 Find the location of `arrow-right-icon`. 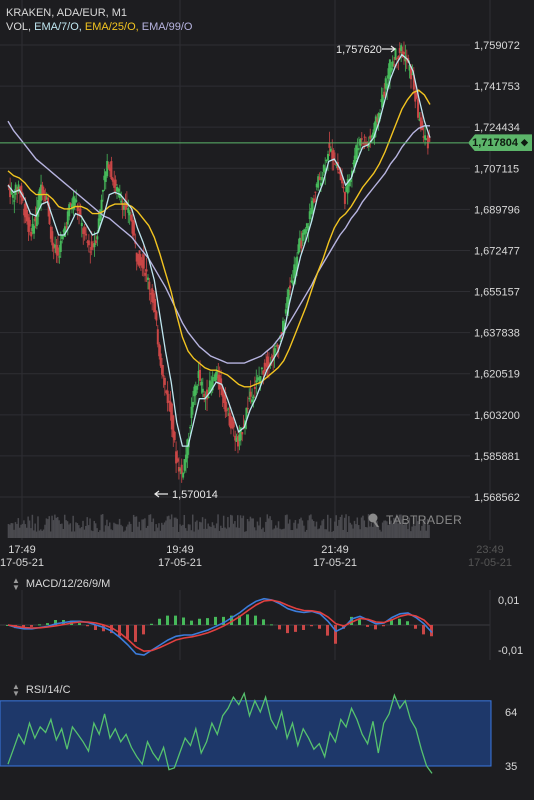

arrow-right-icon is located at coordinates (389, 49).